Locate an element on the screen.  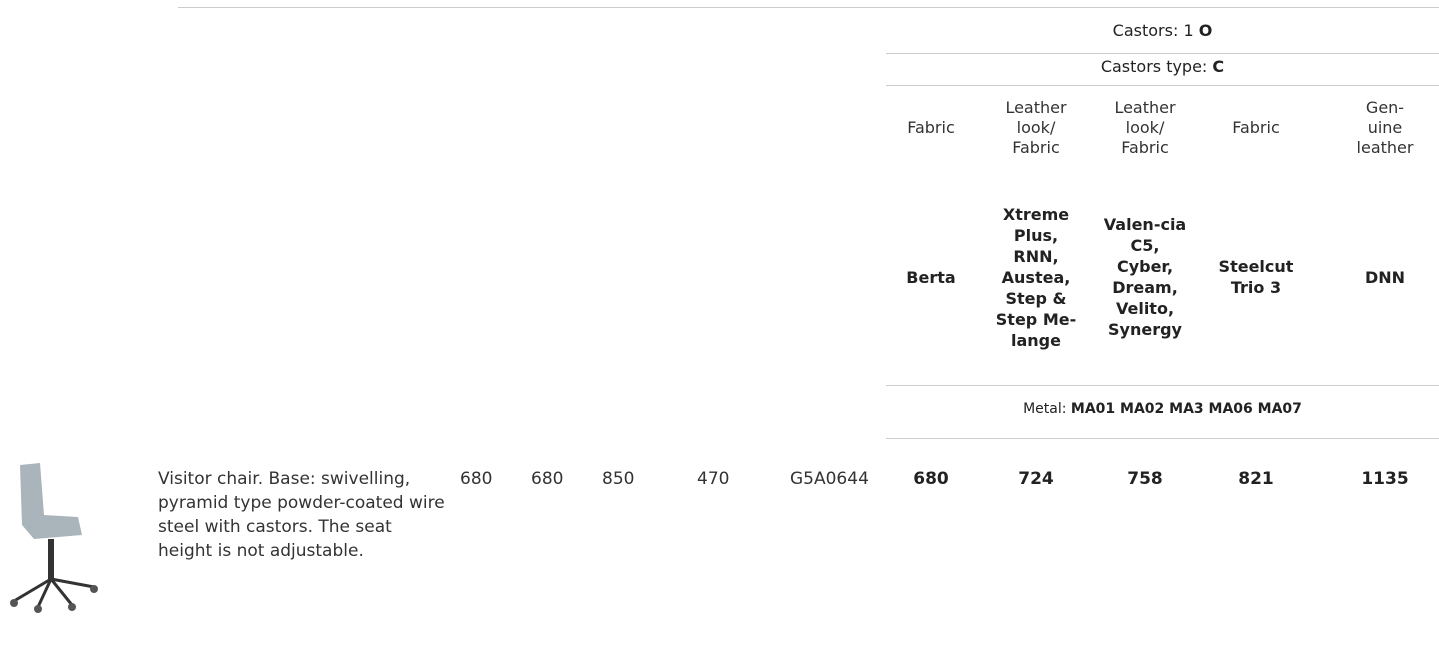
castors: Castors: 1 O is located at coordinates (1162, 31).